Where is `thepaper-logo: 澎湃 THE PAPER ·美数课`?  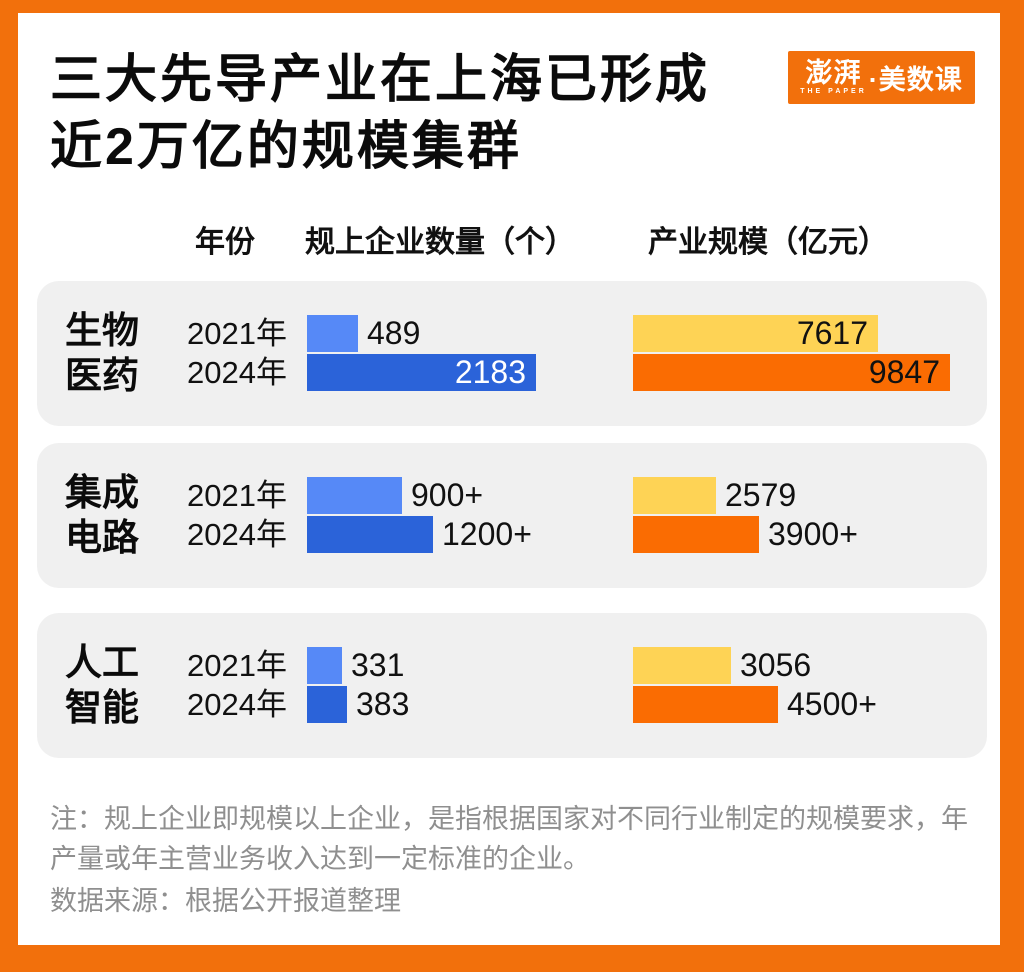 thepaper-logo: 澎湃 THE PAPER ·美数课 is located at coordinates (881, 77).